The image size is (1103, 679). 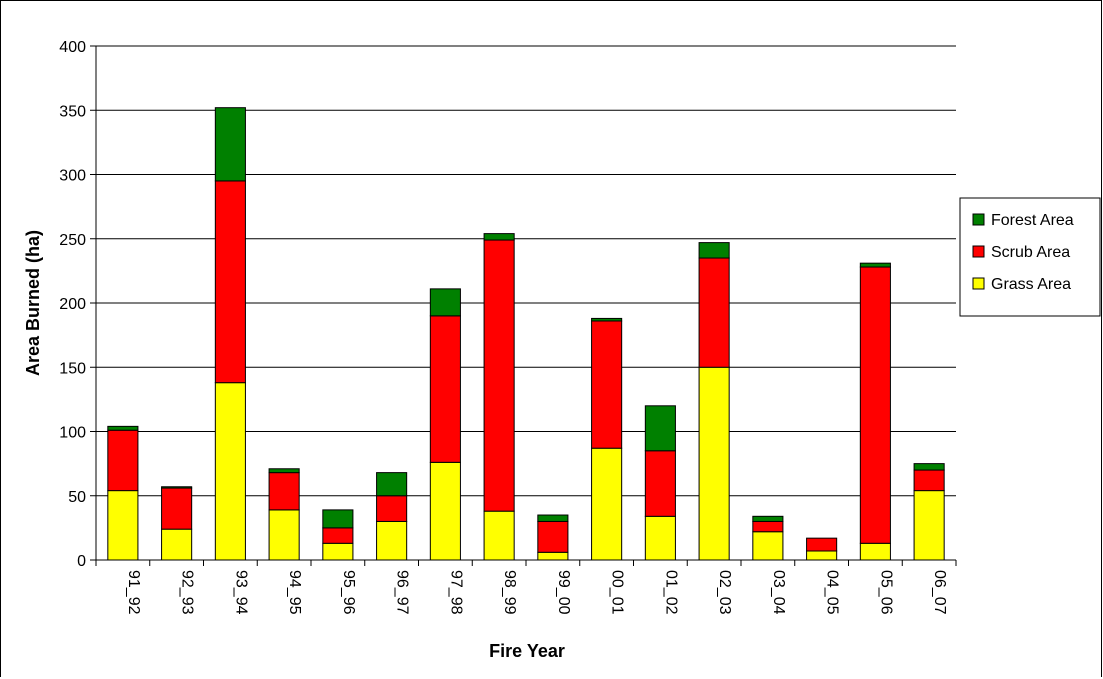 I want to click on legend-label: Scrub Area, so click(x=1030, y=252).